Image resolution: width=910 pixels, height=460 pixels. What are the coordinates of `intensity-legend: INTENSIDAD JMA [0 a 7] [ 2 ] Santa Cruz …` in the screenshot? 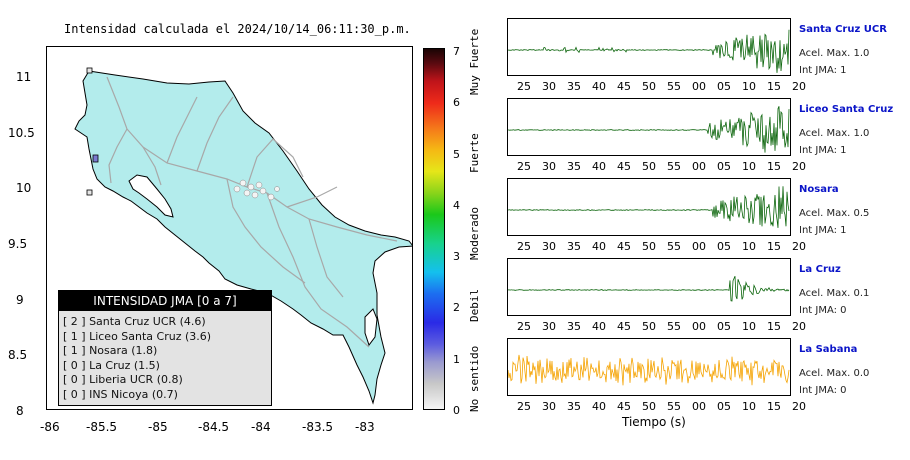 It's located at (165, 348).